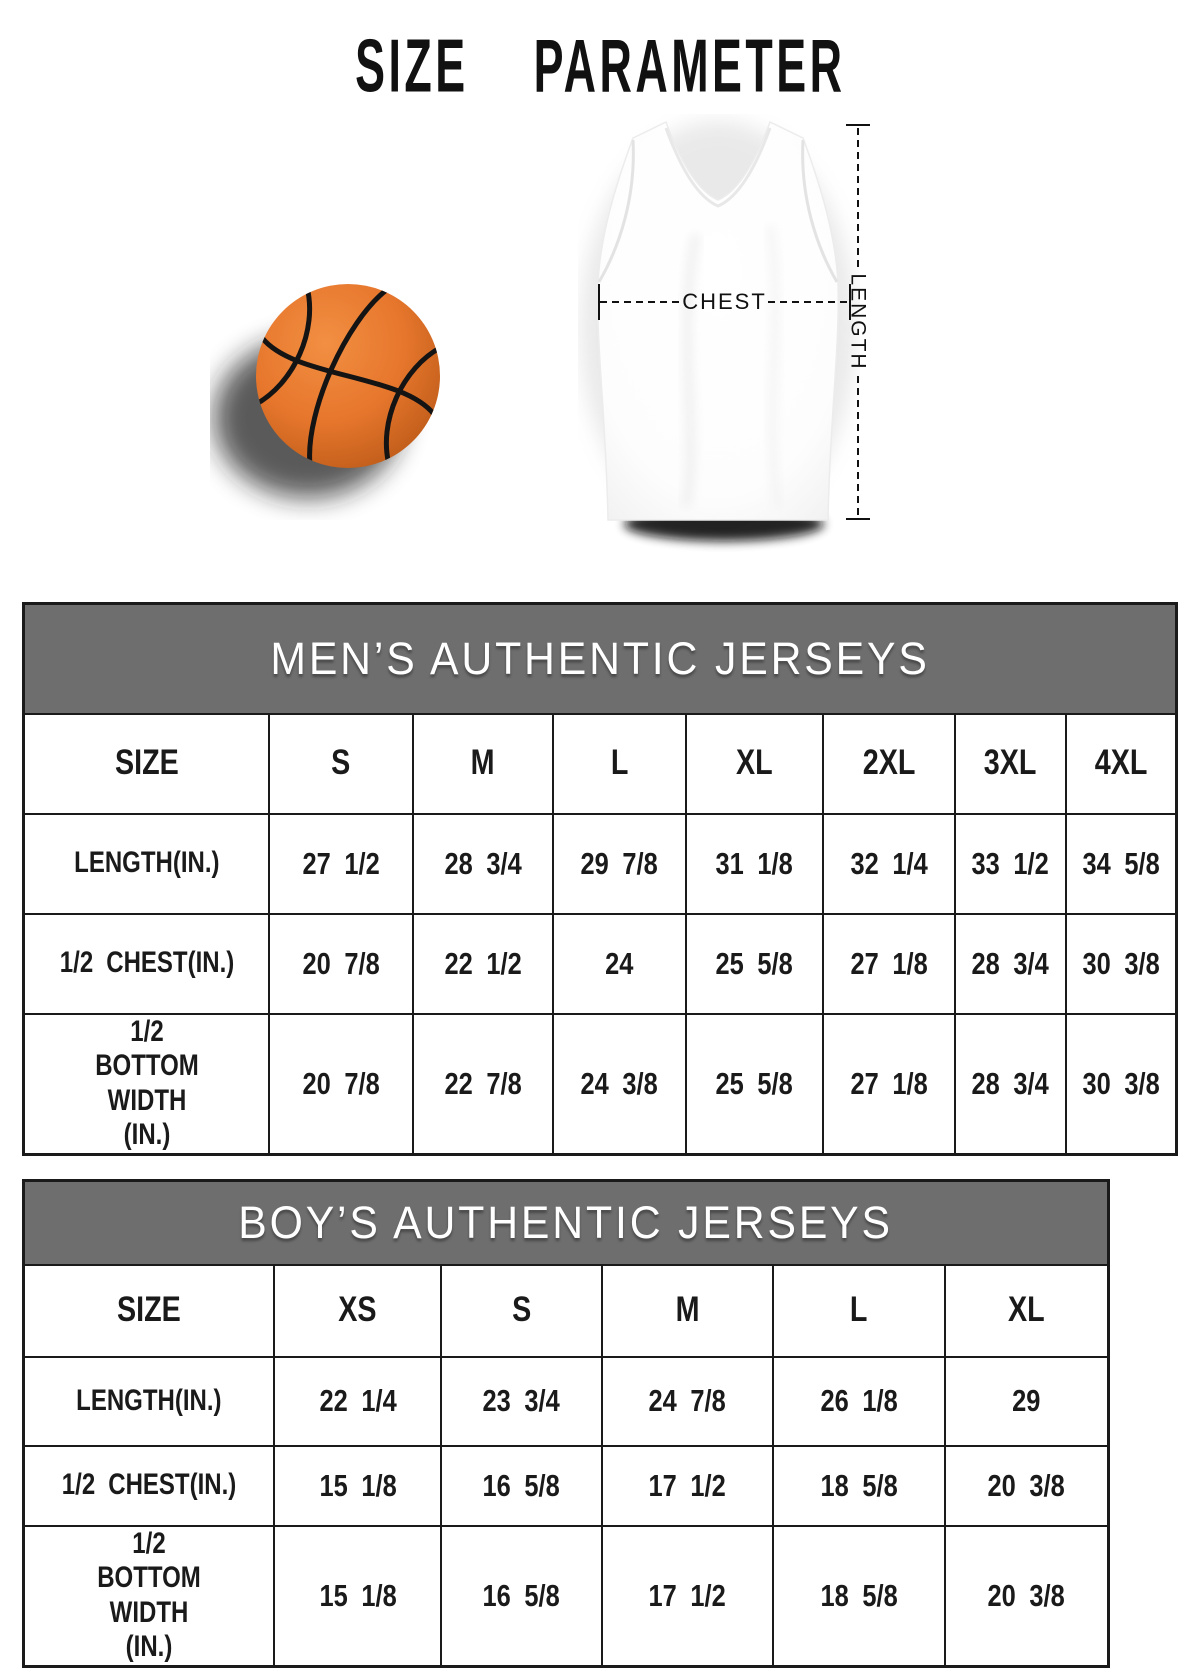  I want to click on length-dimension-line: LENGTH, so click(858, 322).